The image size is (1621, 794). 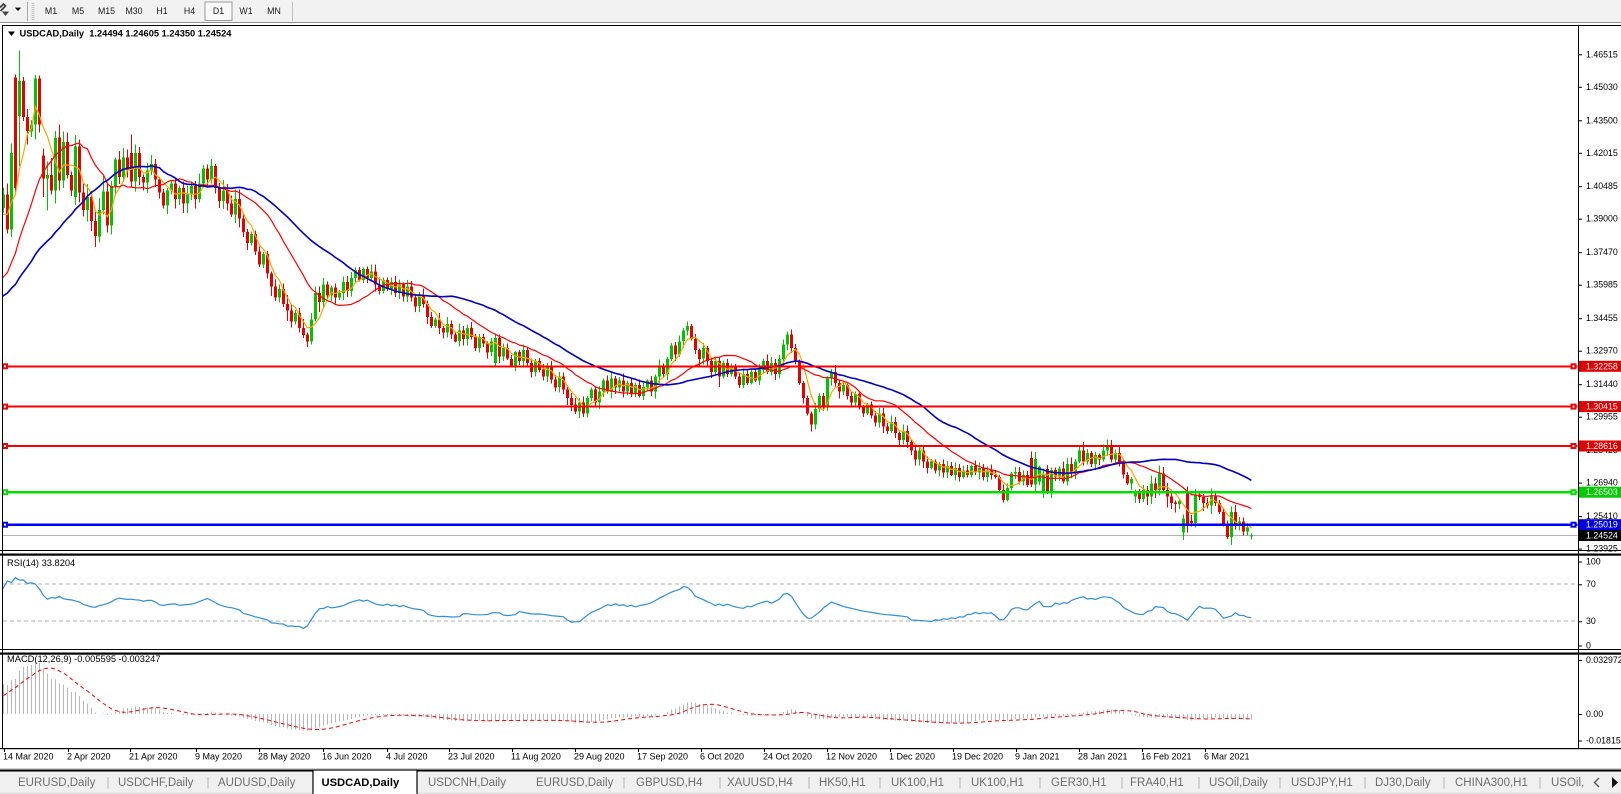 What do you see at coordinates (89, 757) in the screenshot?
I see `svg-text: 2 Apr 2020` at bounding box center [89, 757].